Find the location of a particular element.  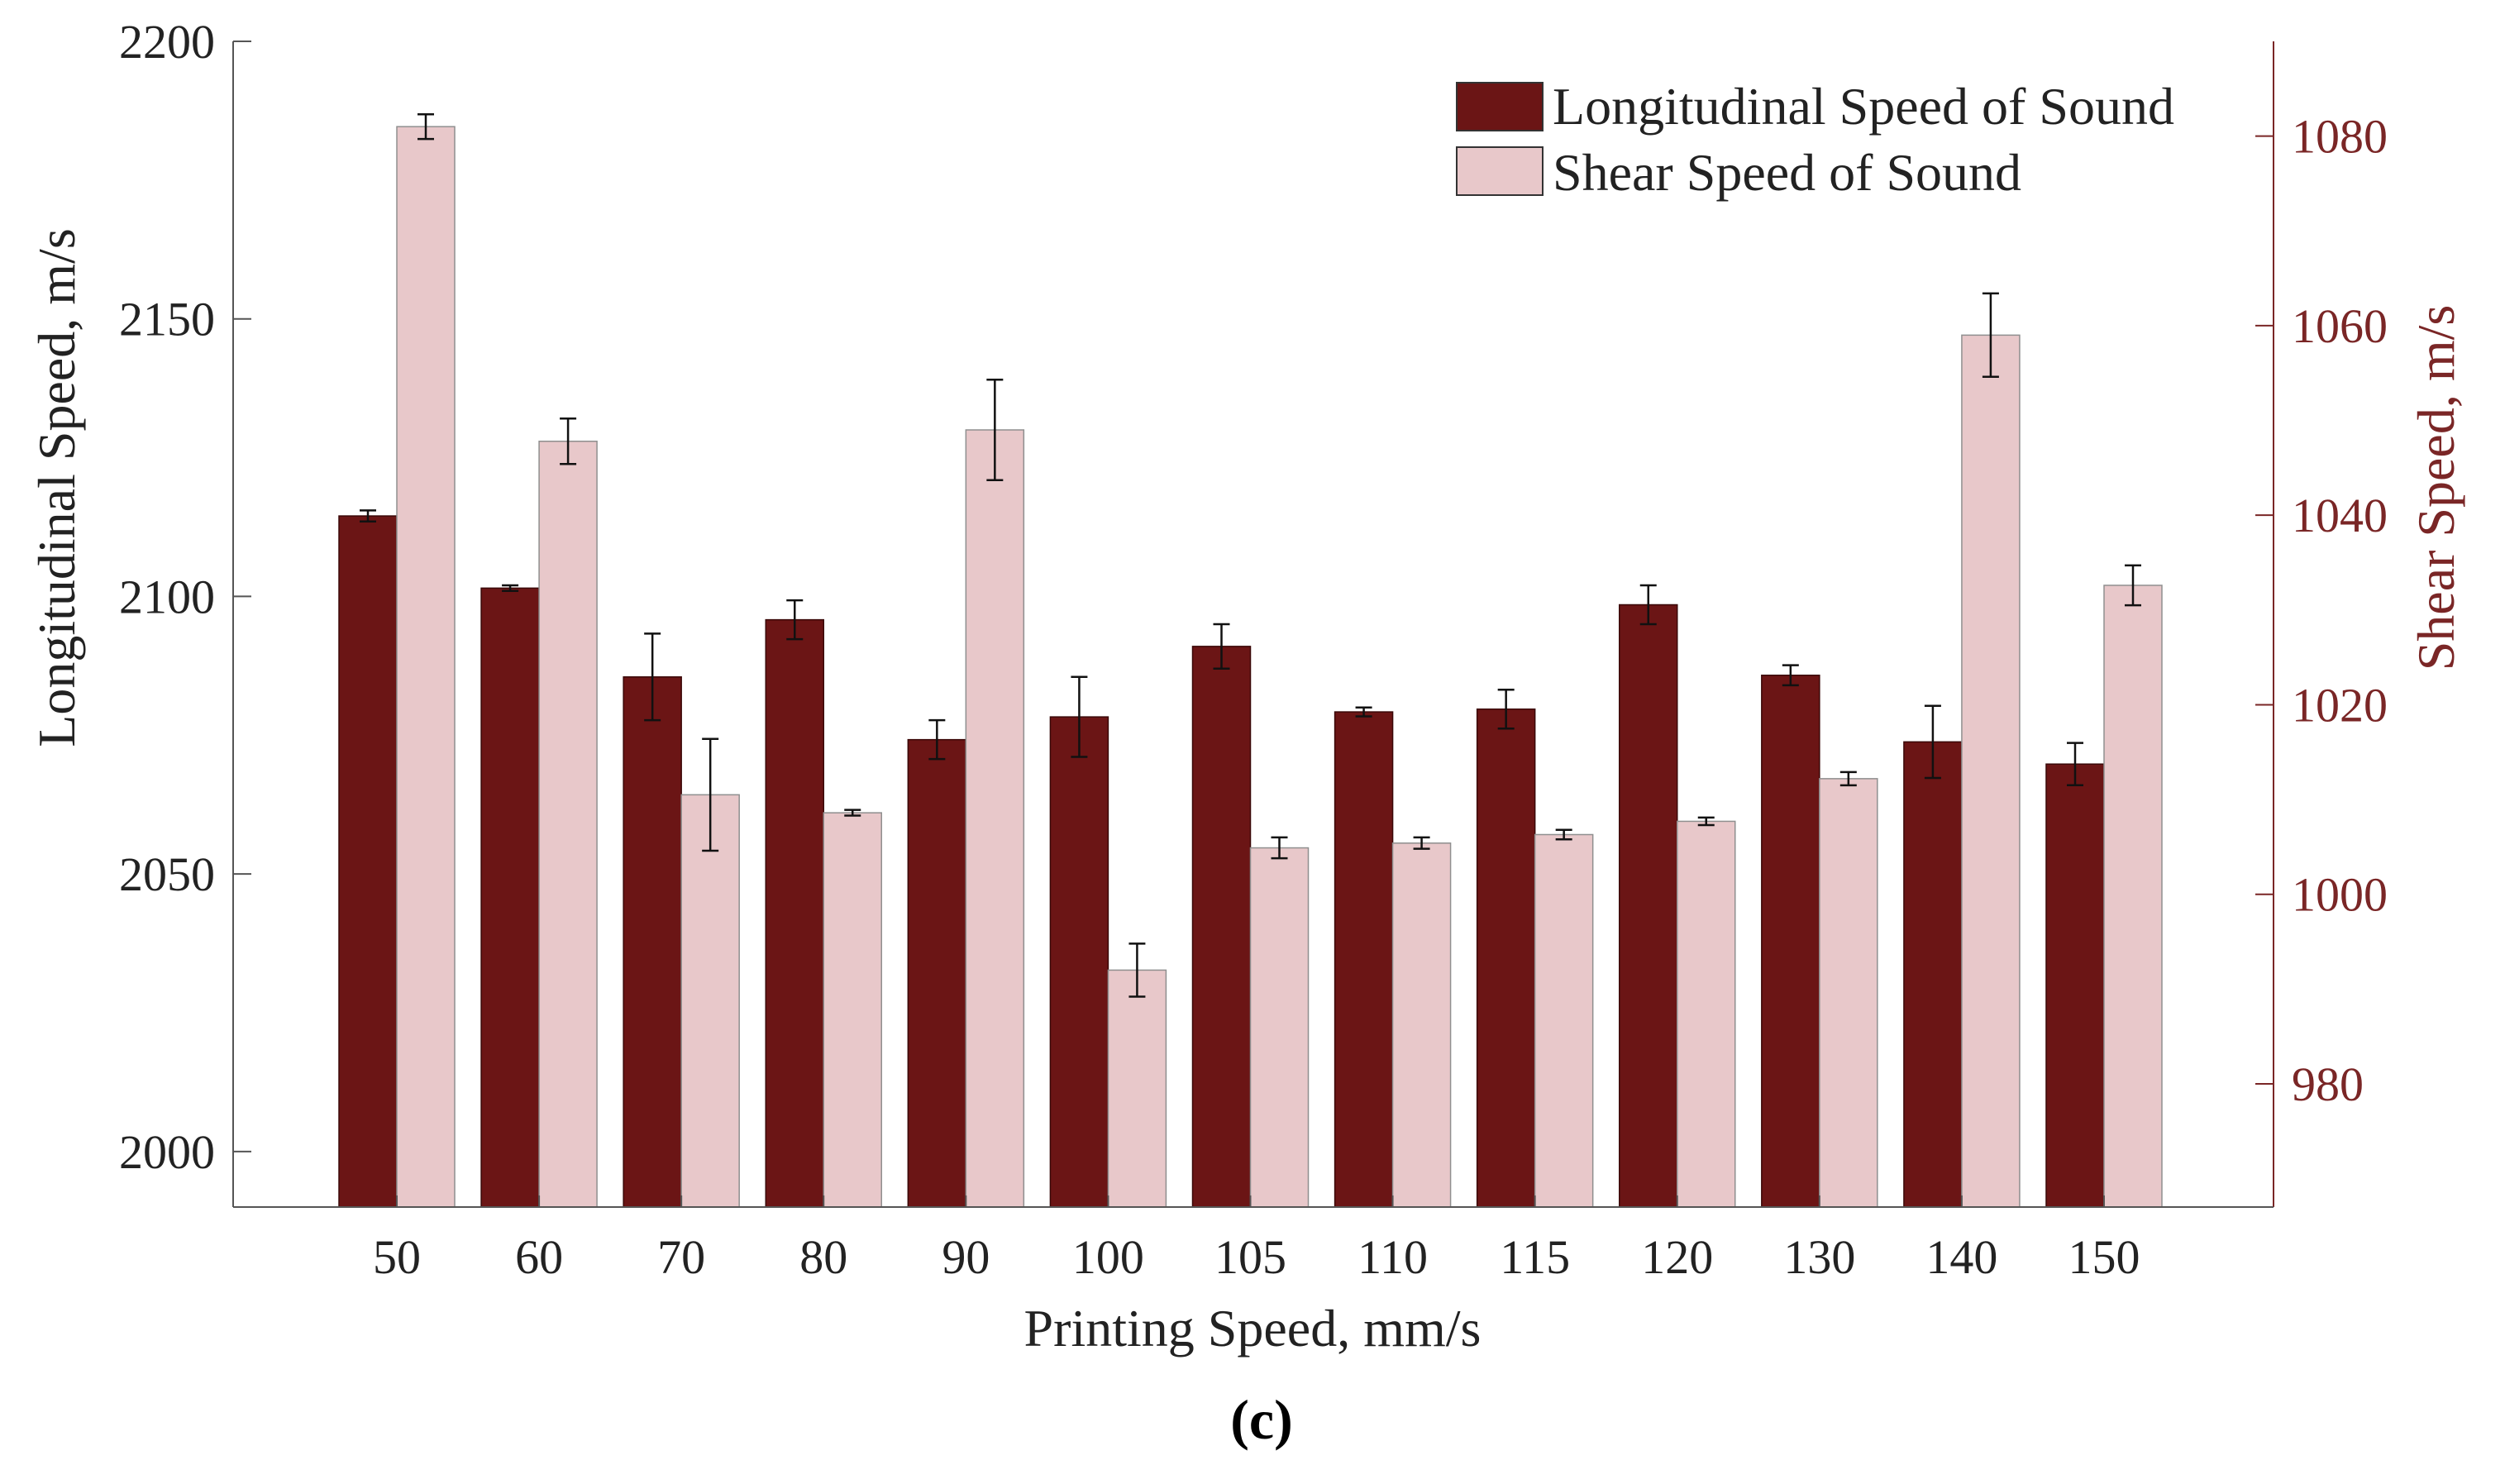

x-axis-title: Printing Speed, mm/s is located at coordinates (1253, 1329).